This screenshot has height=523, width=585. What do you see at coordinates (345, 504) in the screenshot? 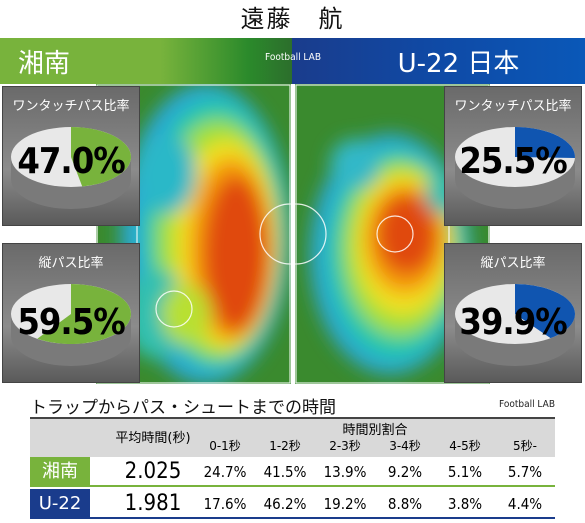
I see `row-value: 19.2%` at bounding box center [345, 504].